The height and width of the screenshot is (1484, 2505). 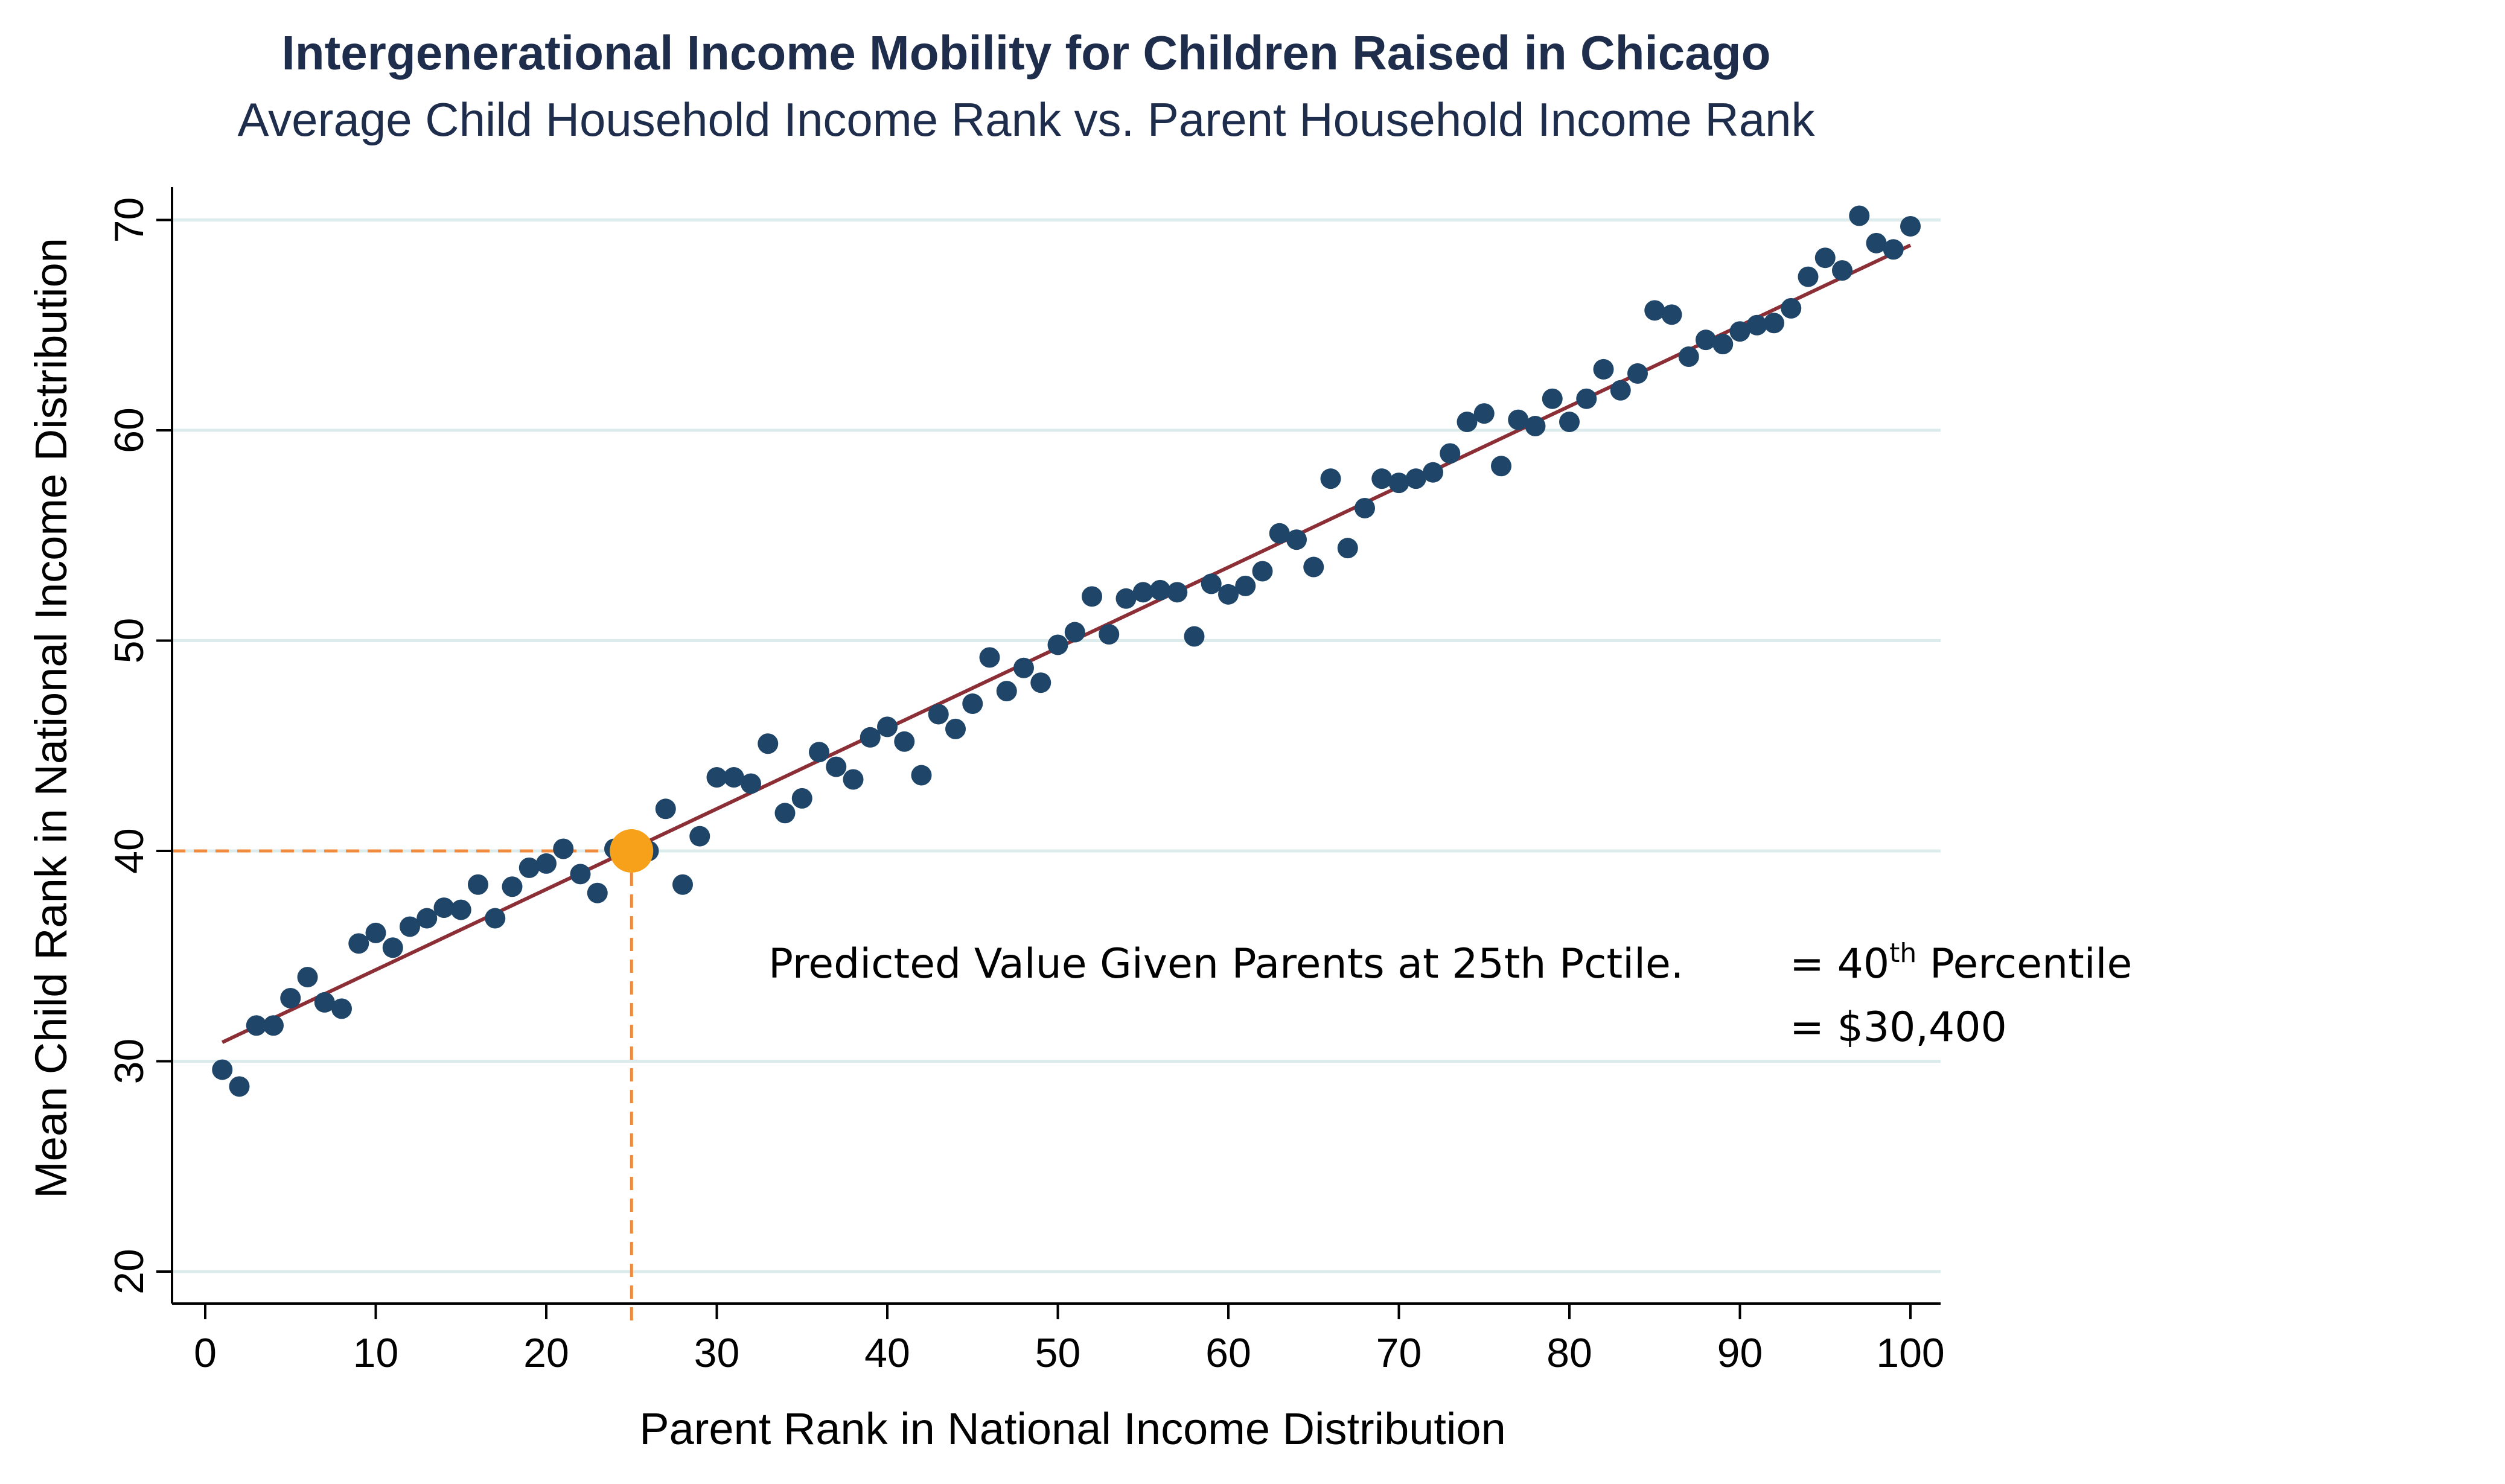 What do you see at coordinates (717, 1353) in the screenshot?
I see `x-tick-label-30: 30` at bounding box center [717, 1353].